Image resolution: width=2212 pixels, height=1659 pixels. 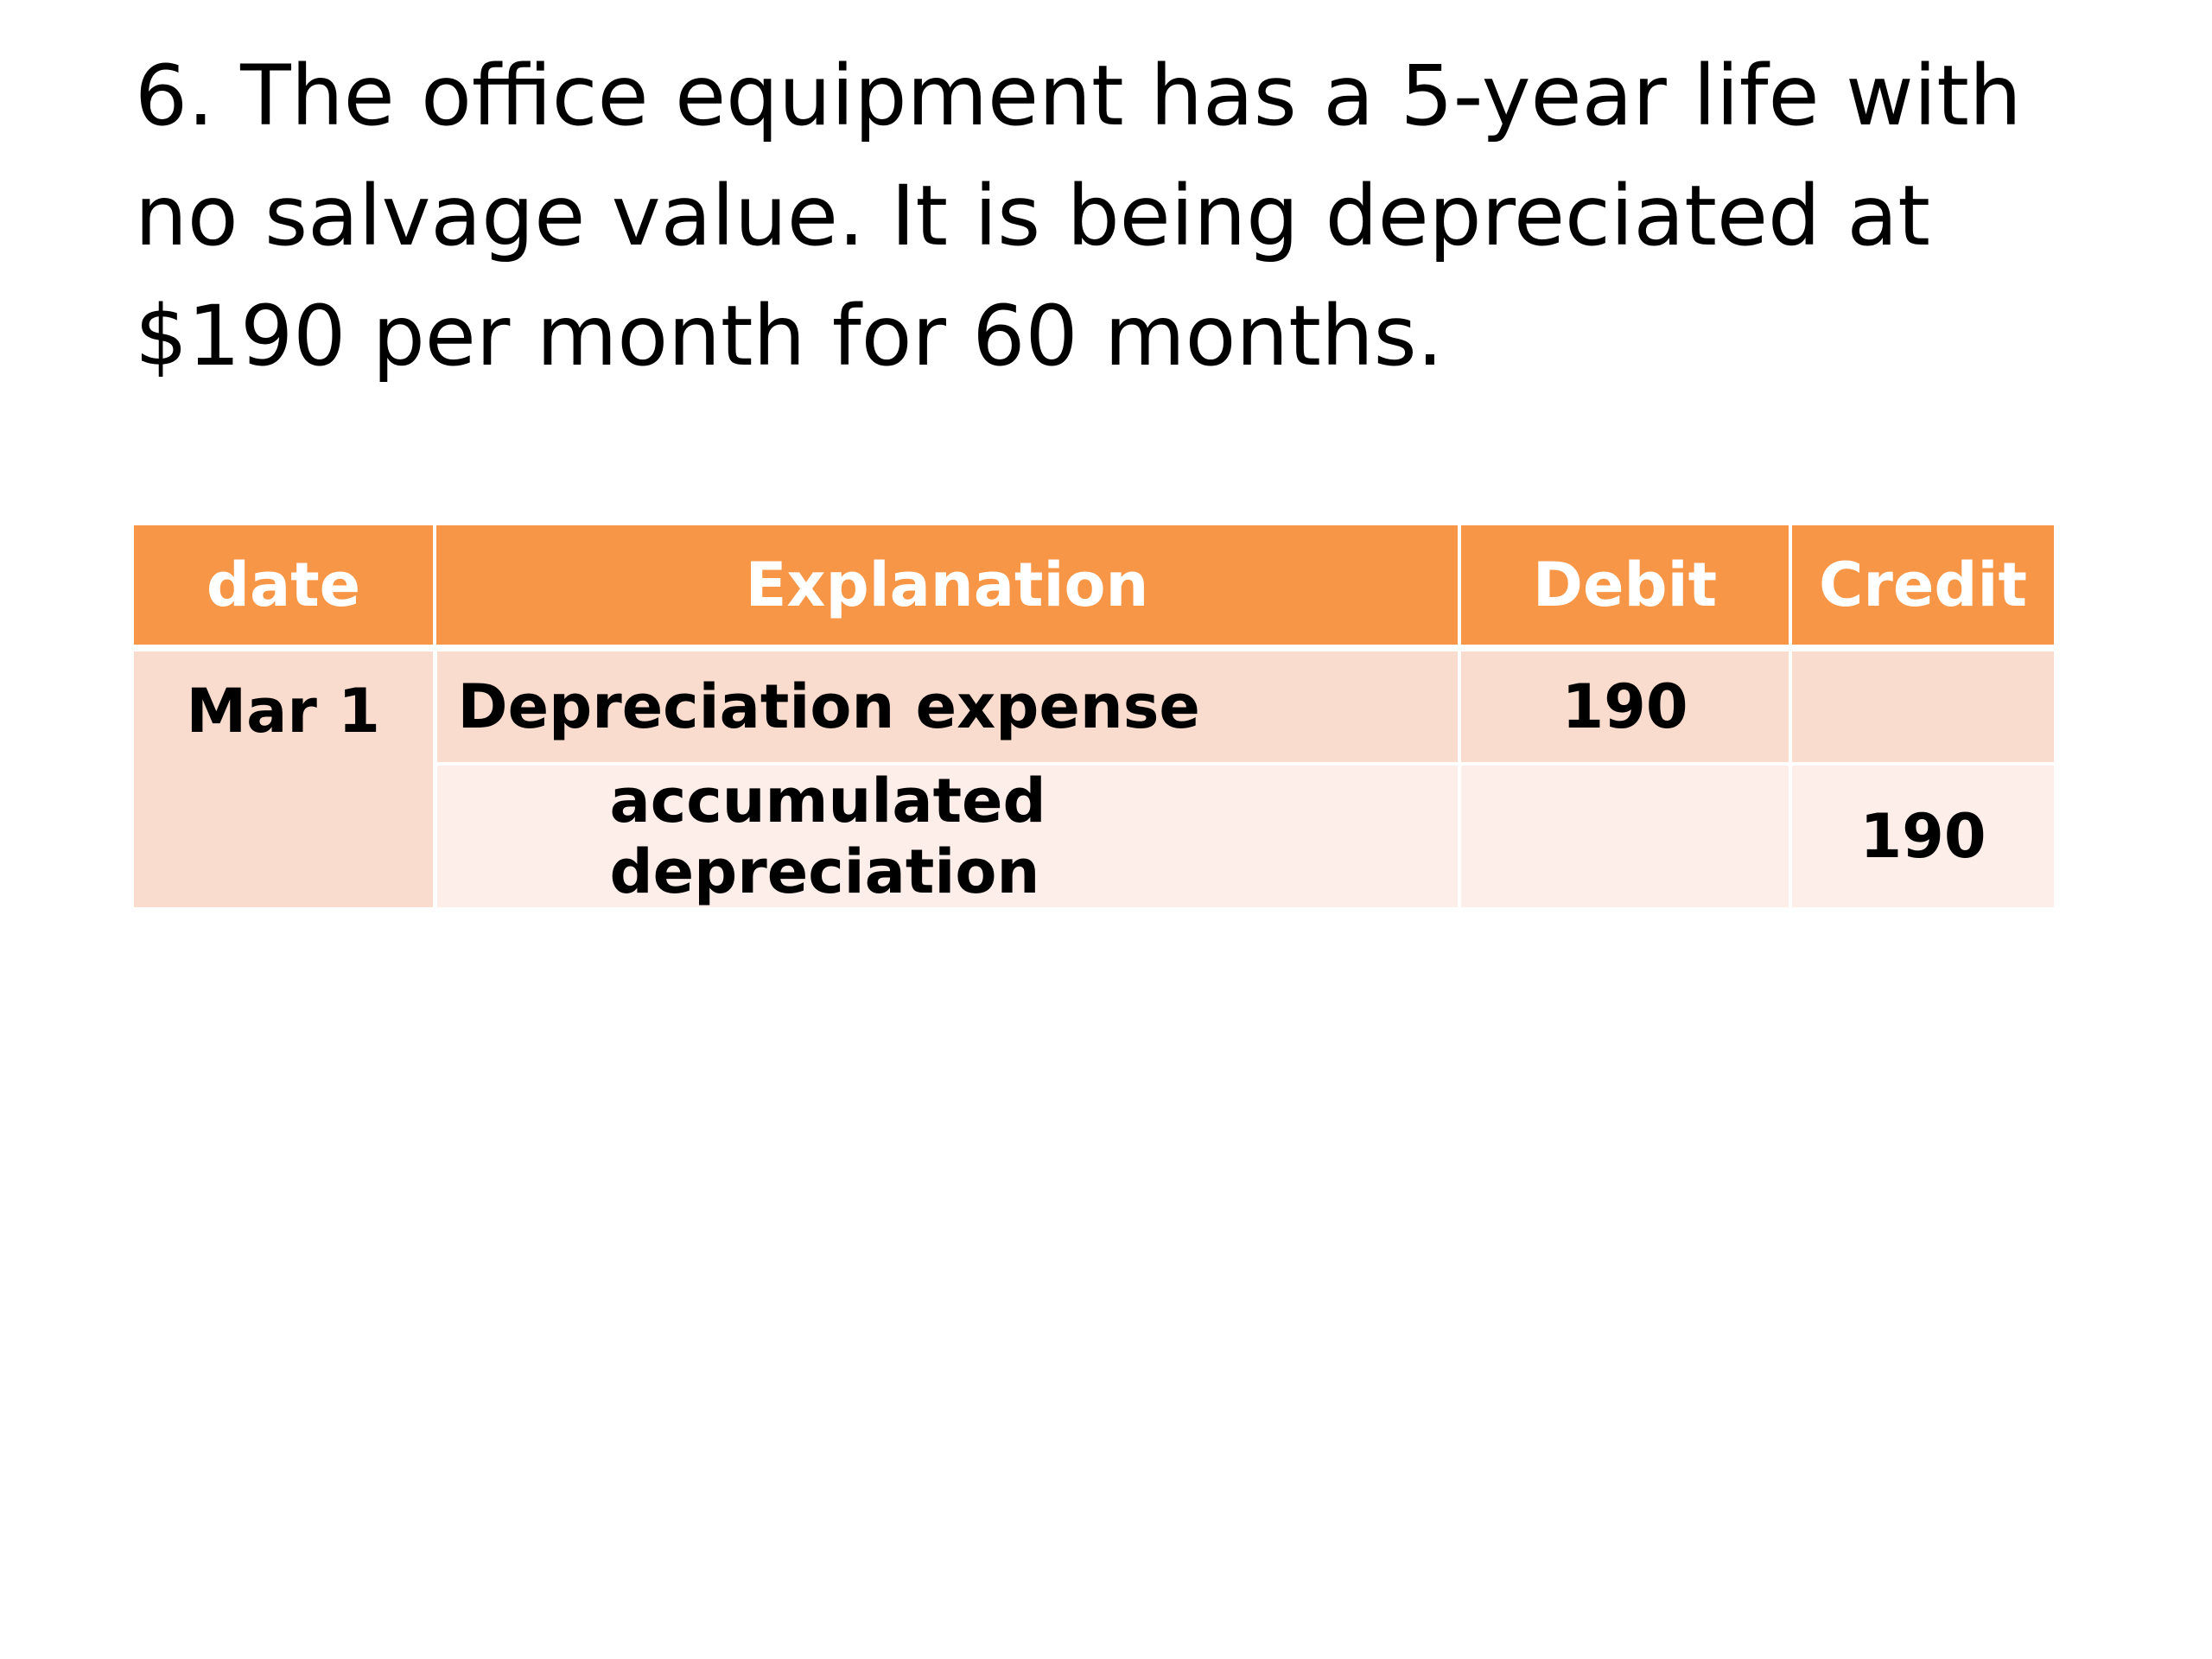 I want to click on credit-cell, so click(x=1923, y=706).